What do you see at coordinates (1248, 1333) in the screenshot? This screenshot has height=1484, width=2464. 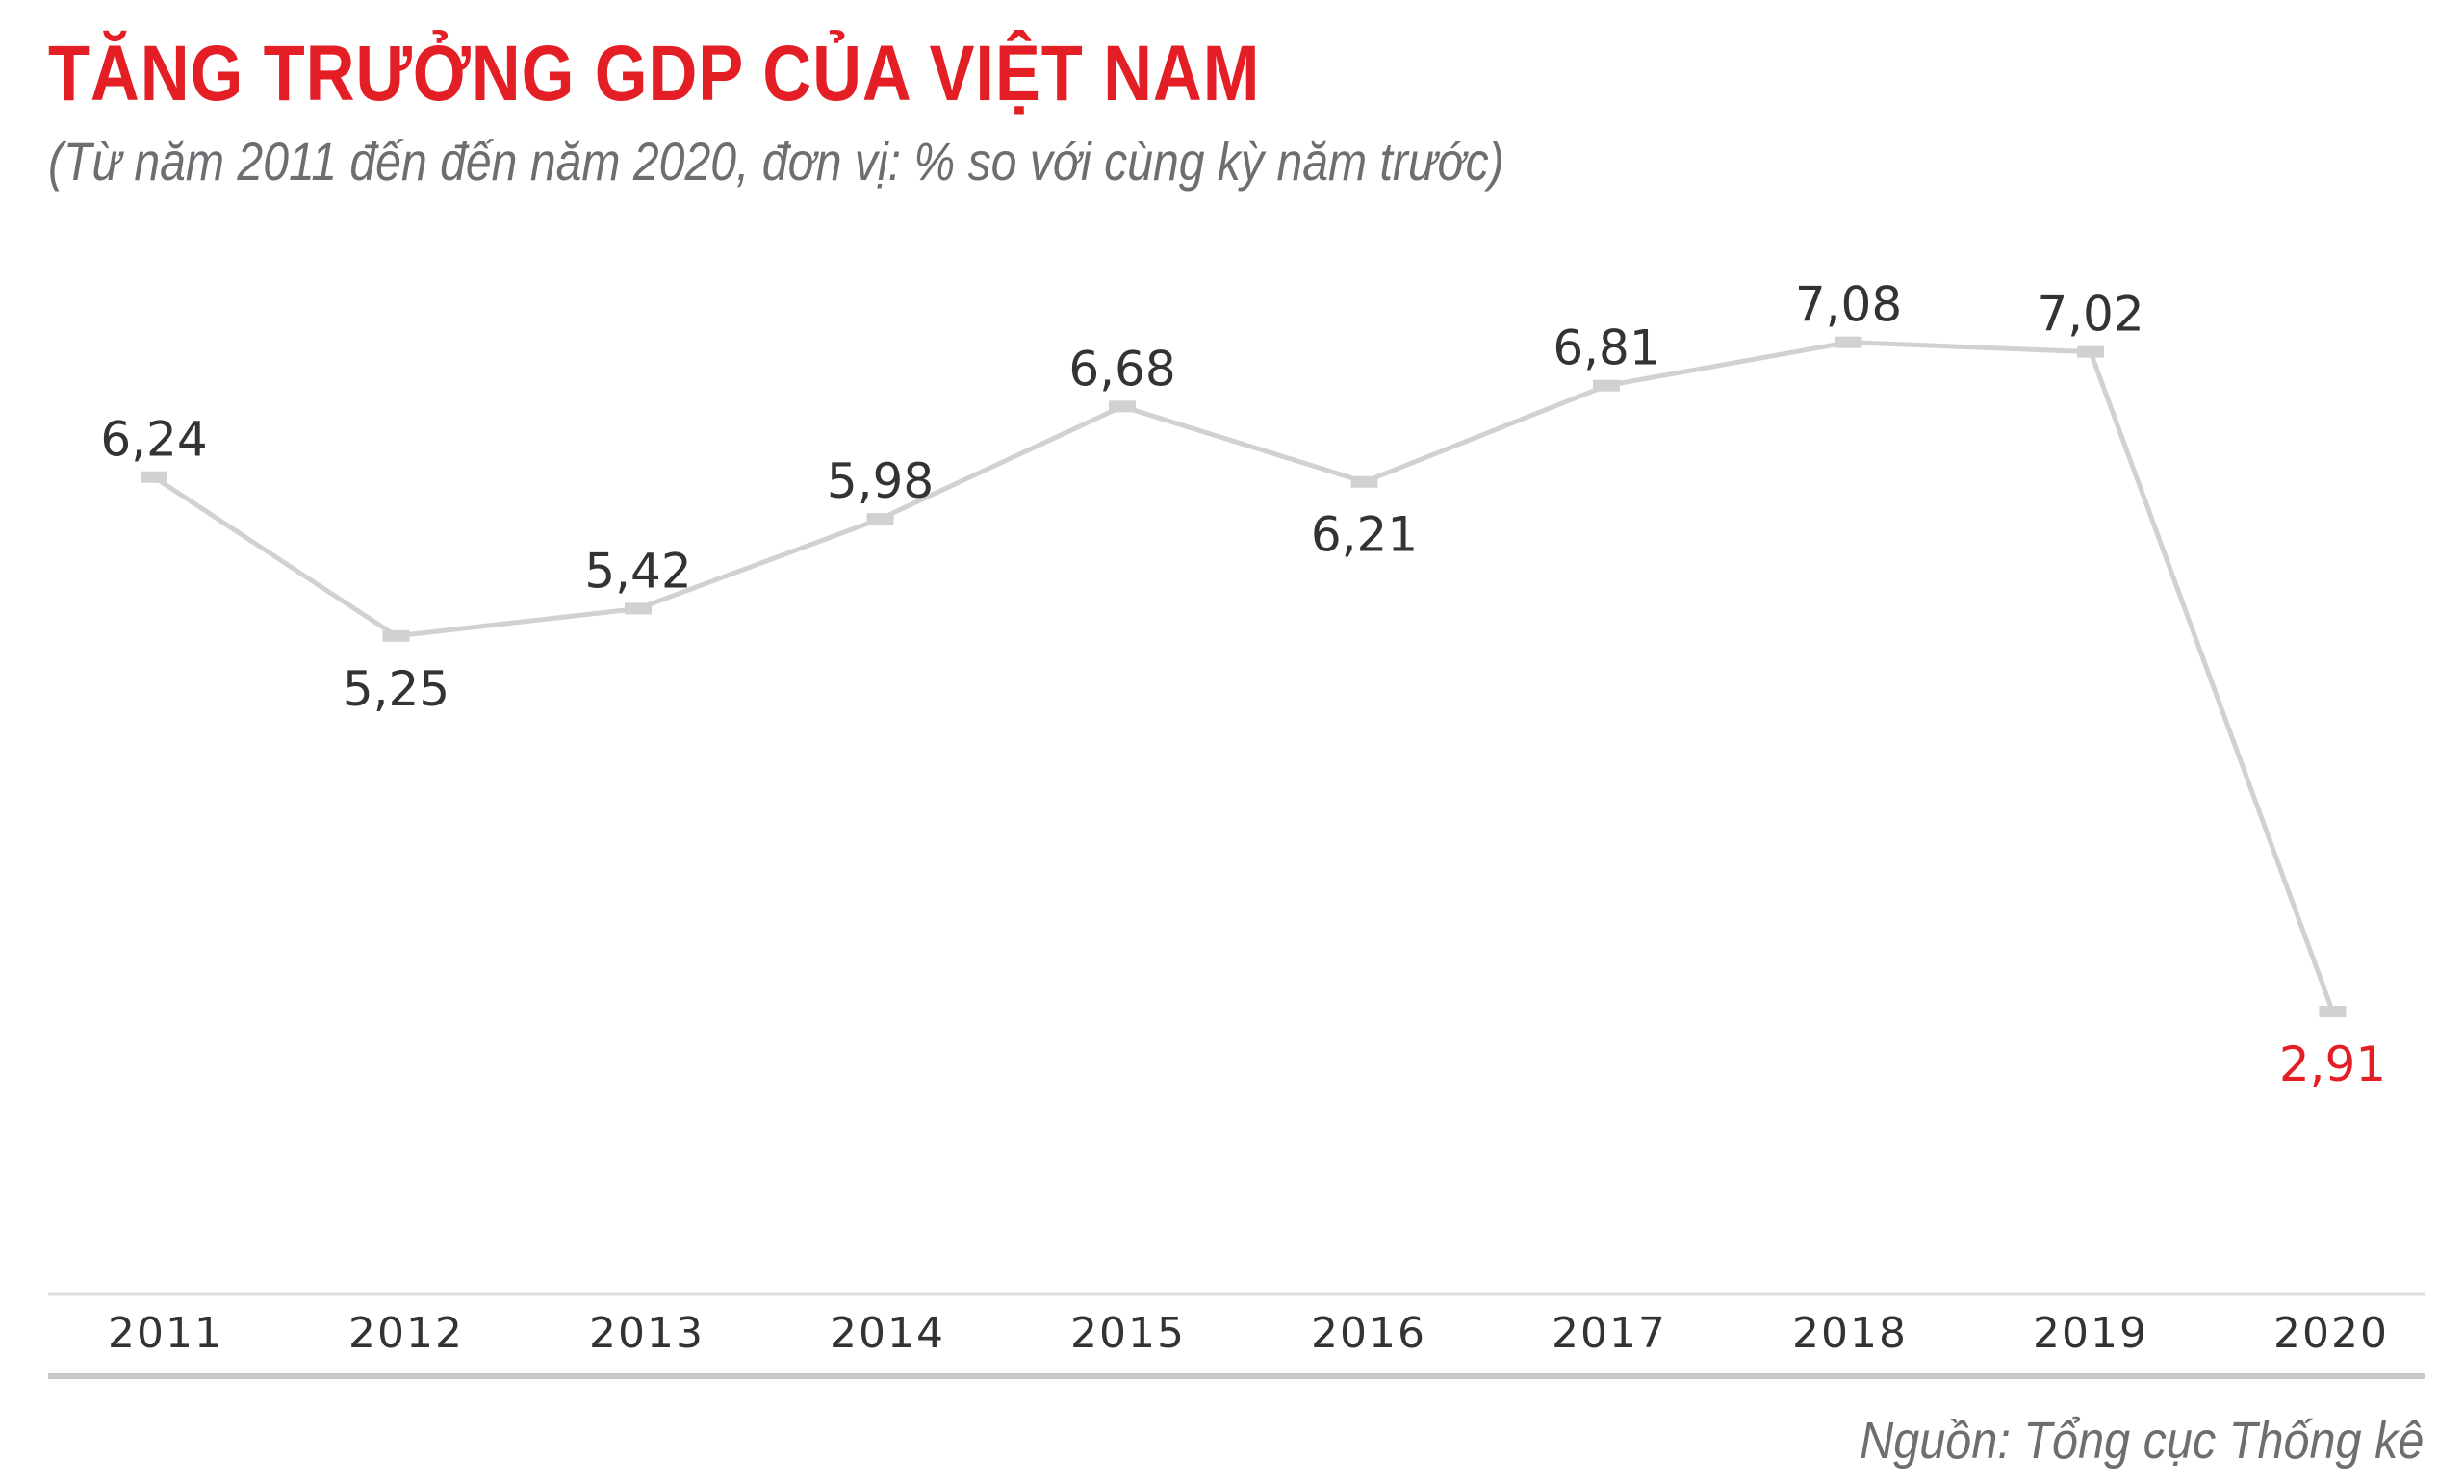 I see `x-axis-tick-labels: 2011 2012 2013 2014 2015 2016 2017 2018 2019 2020` at bounding box center [1248, 1333].